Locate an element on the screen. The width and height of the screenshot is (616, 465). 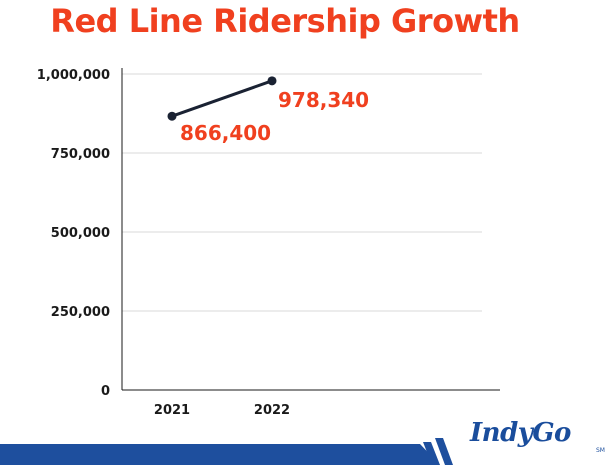
chart-title: Red Line Ridership Growth is located at coordinates (285, 21).